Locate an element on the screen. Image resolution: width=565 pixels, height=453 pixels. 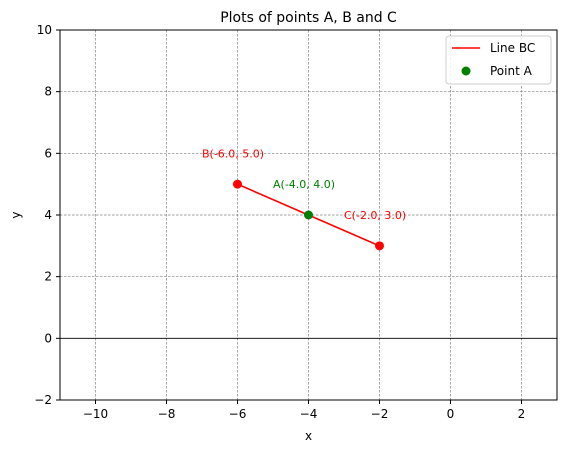
point-annotation: B(-6.0, 5.0) is located at coordinates (233, 153).